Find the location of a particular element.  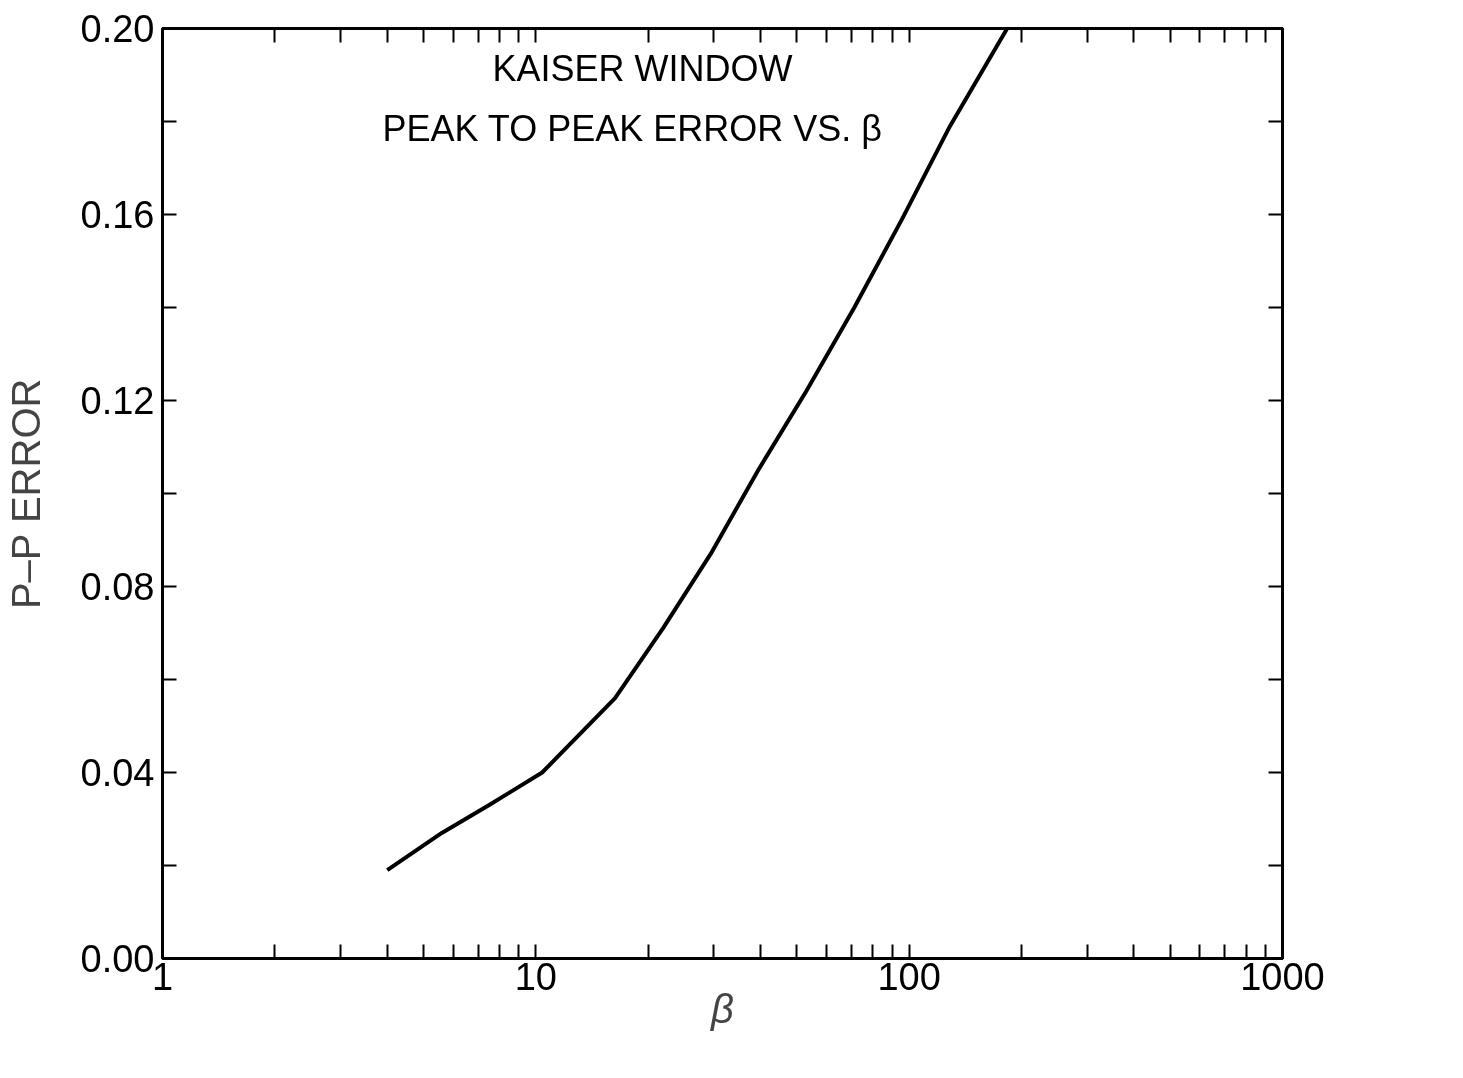

y-tick-label: 0.00 is located at coordinates (117, 959).